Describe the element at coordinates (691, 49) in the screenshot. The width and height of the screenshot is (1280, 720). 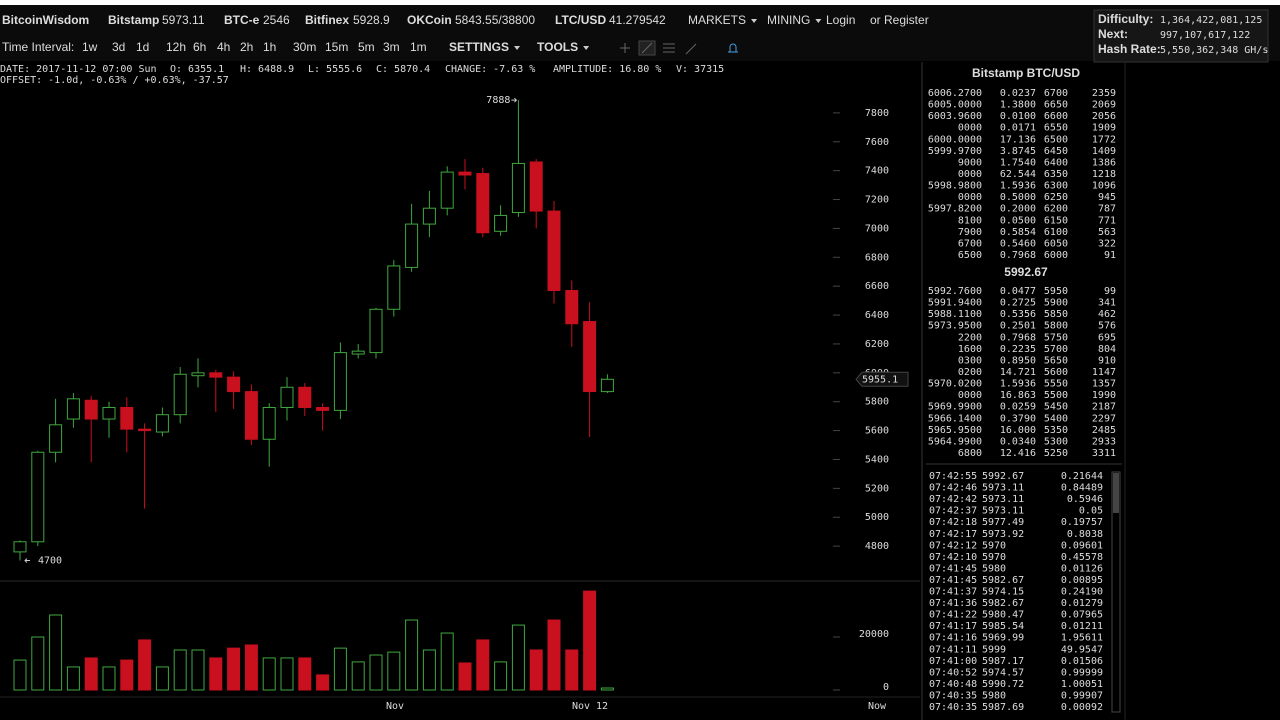
I see `pen-icon` at that location.